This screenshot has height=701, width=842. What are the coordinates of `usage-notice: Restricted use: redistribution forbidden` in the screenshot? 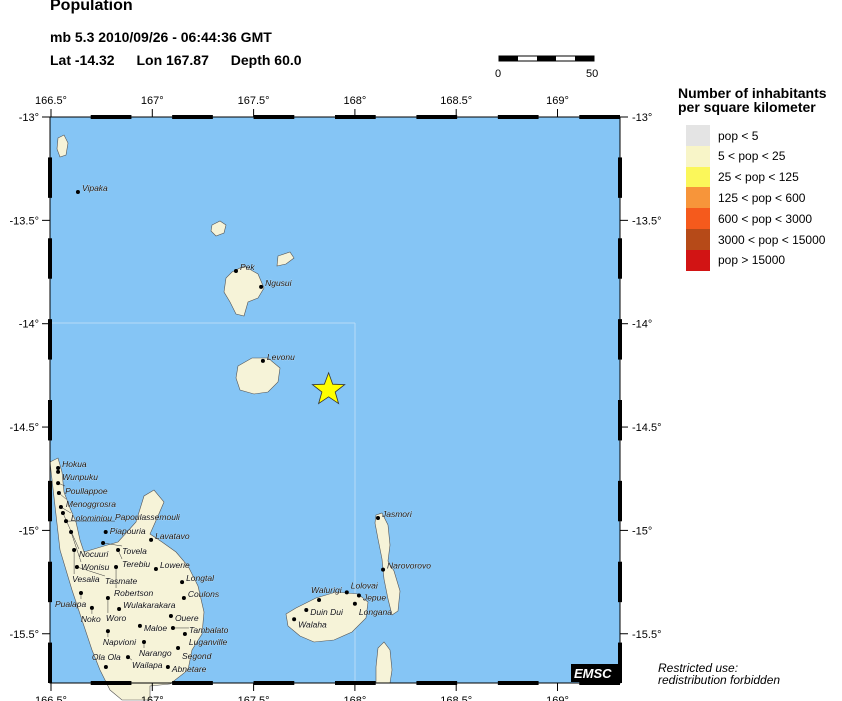 It's located at (719, 674).